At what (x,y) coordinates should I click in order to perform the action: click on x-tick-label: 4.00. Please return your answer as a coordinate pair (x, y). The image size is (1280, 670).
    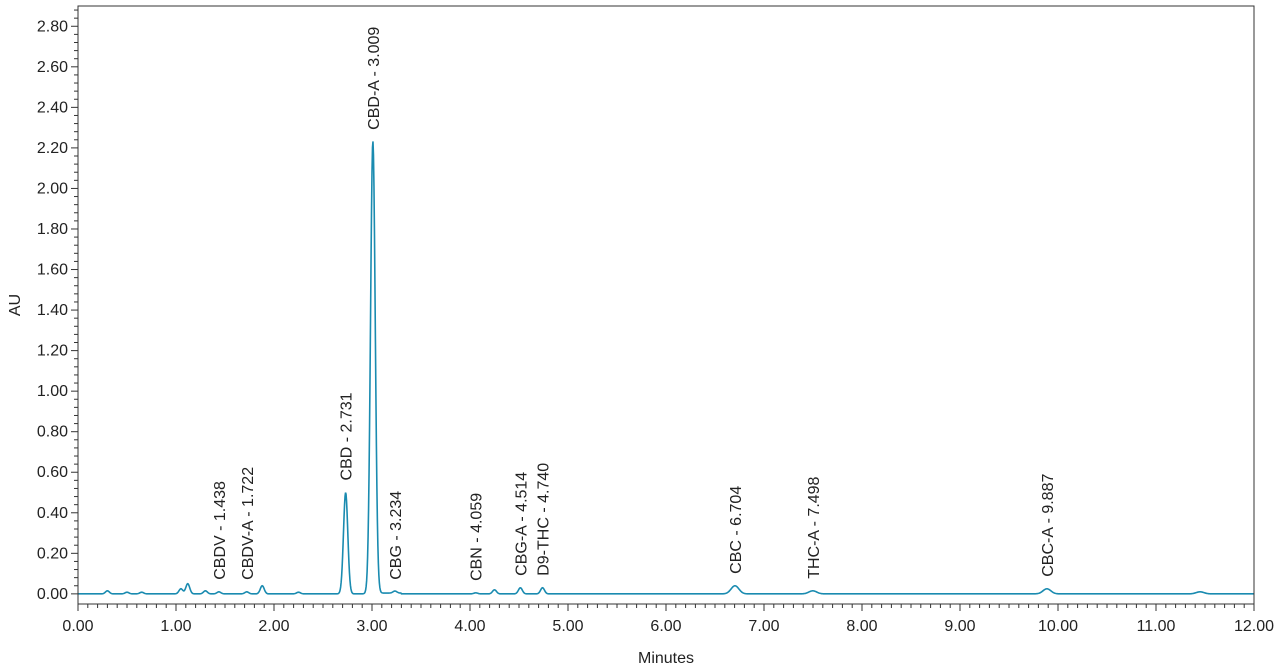
    Looking at the image, I should click on (469, 626).